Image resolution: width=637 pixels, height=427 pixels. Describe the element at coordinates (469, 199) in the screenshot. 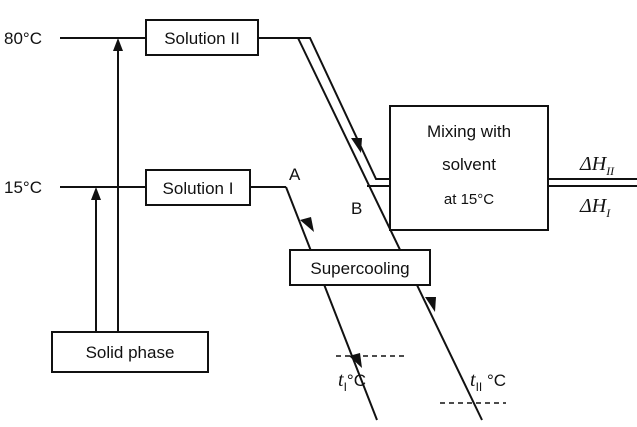

I see `box-label: at 15°C` at that location.